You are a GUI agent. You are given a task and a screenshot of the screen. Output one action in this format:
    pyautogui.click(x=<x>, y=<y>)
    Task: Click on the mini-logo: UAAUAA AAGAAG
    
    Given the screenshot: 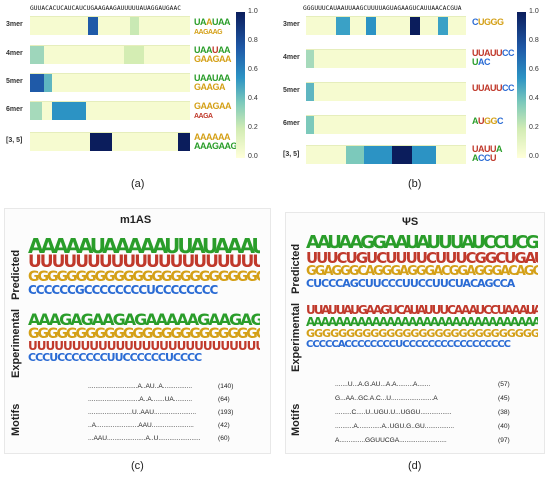 What is the action you would take?
    pyautogui.click(x=212, y=27)
    